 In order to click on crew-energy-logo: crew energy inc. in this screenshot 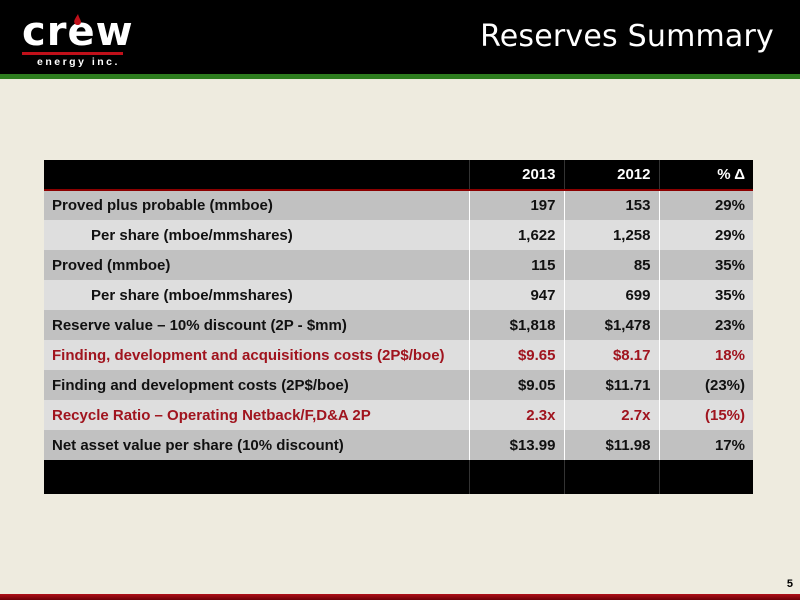, I will do `click(77, 40)`.